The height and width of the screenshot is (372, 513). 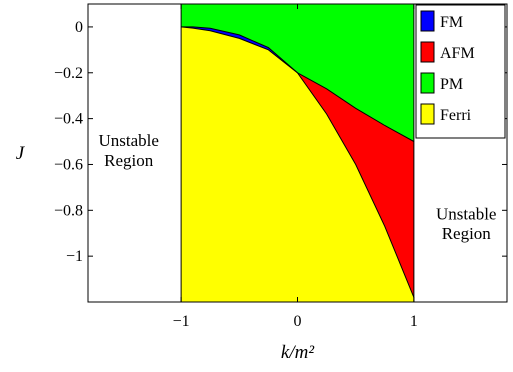 What do you see at coordinates (181, 321) in the screenshot?
I see `x-tick-label: −1` at bounding box center [181, 321].